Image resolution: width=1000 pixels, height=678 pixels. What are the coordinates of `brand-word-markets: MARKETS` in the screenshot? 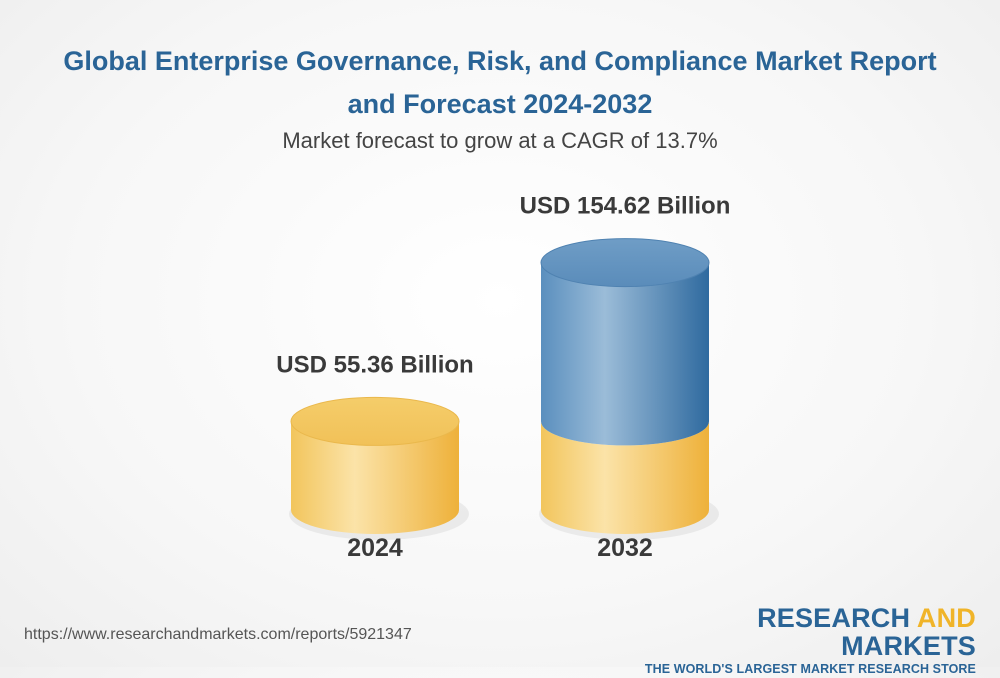 It's located at (908, 646).